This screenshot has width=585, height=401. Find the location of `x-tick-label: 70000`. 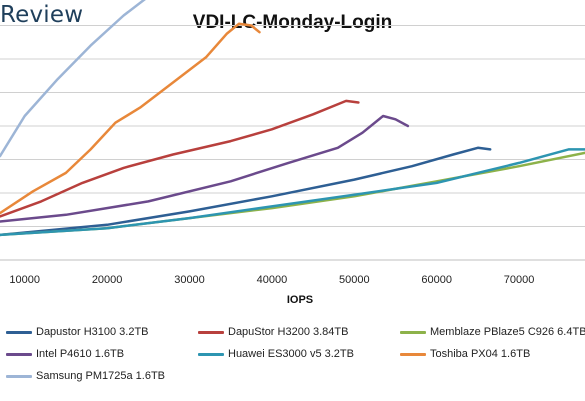

x-tick-label: 70000 is located at coordinates (519, 280).